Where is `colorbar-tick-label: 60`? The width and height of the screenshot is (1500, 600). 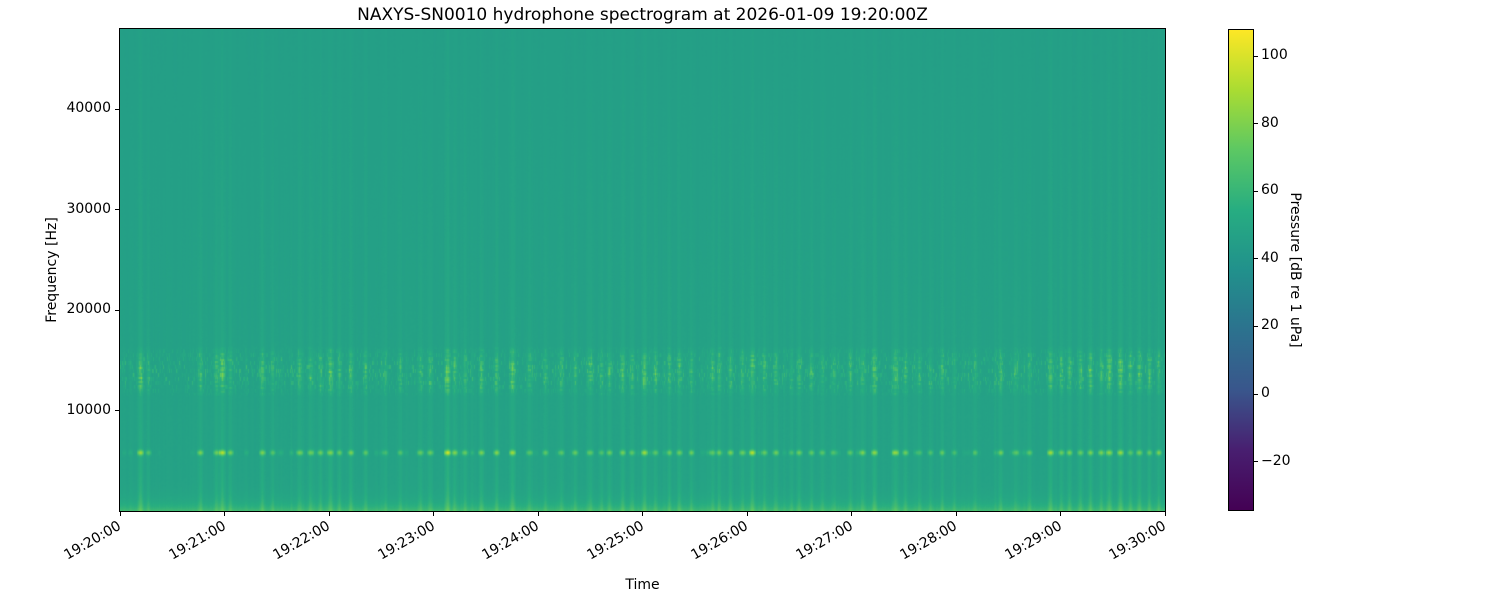
colorbar-tick-label: 60 is located at coordinates (1270, 190).